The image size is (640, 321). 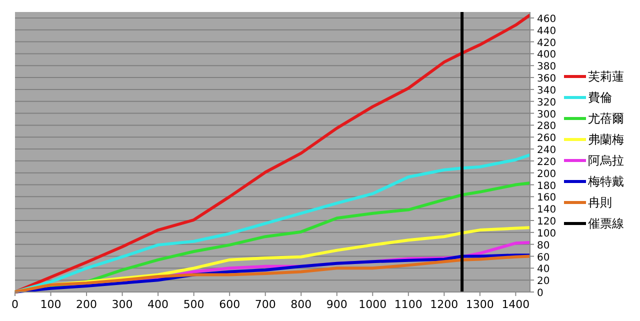 I want to click on y-tick-label: 200, so click(x=546, y=174).